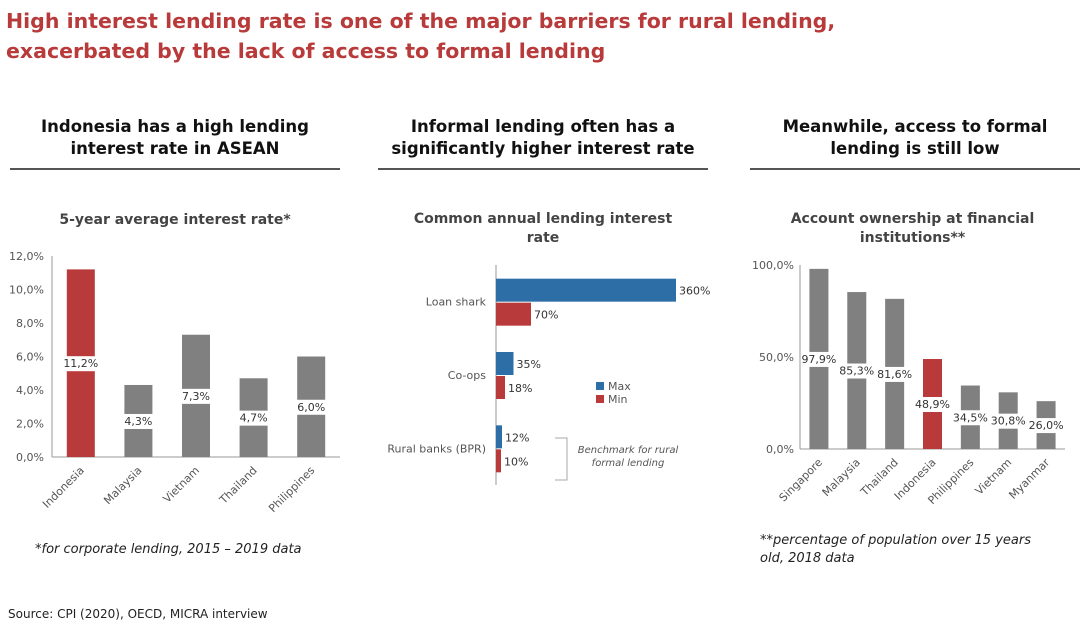  Describe the element at coordinates (773, 265) in the screenshot. I see `chart3-y-tick-label: 100,0%` at that location.